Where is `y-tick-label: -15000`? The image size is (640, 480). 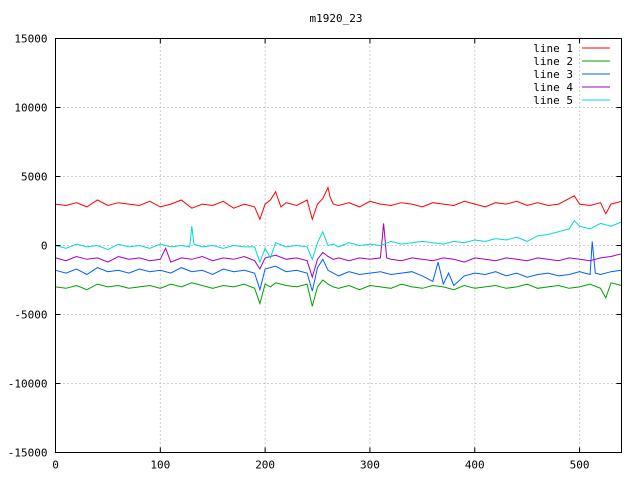 y-tick-label: -15000 is located at coordinates (28, 453).